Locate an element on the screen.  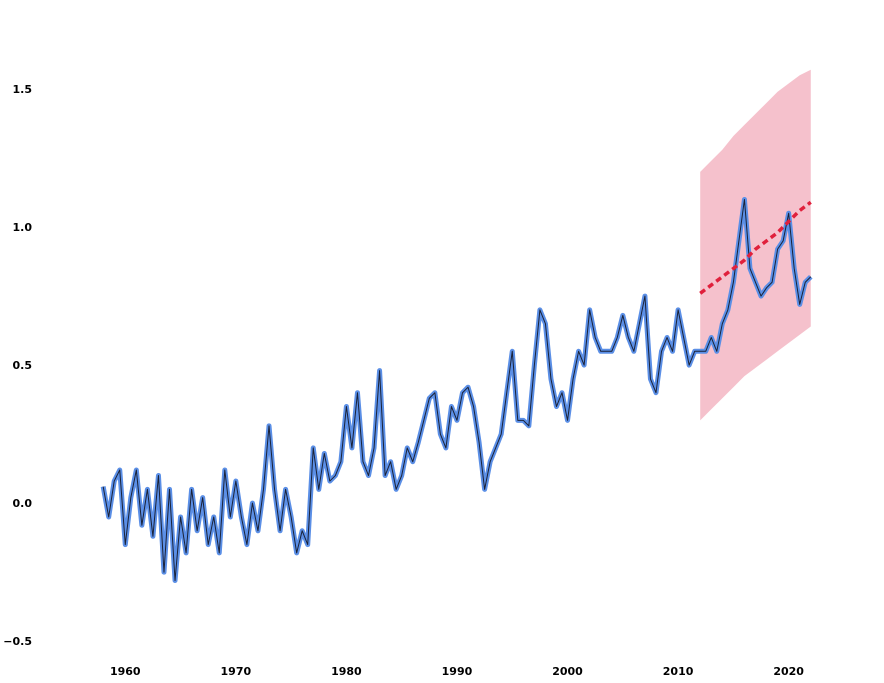
x-tick-label: 1990 is located at coordinates (457, 671).